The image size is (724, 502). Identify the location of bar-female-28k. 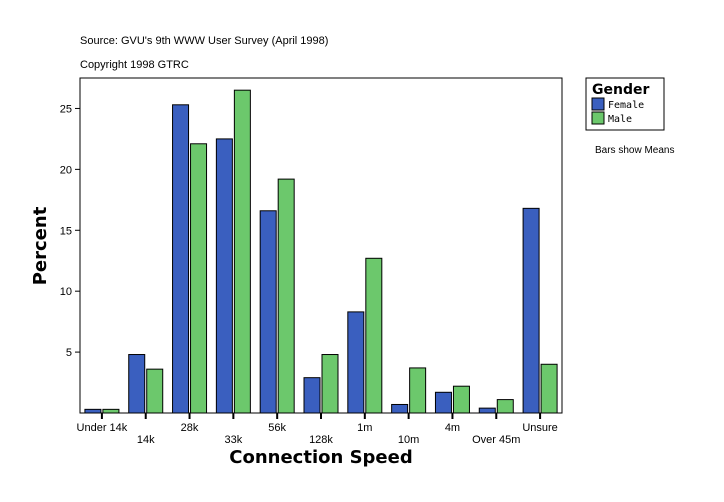
(181, 259).